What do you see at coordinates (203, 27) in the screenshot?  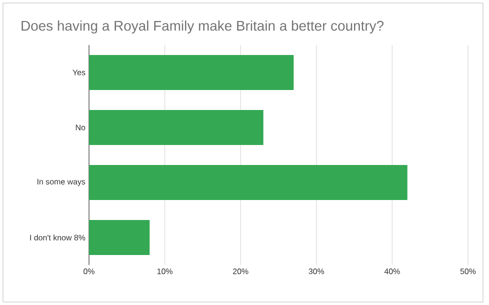 I see `chart-title: Does having a Royal Family make Britain a better country?` at bounding box center [203, 27].